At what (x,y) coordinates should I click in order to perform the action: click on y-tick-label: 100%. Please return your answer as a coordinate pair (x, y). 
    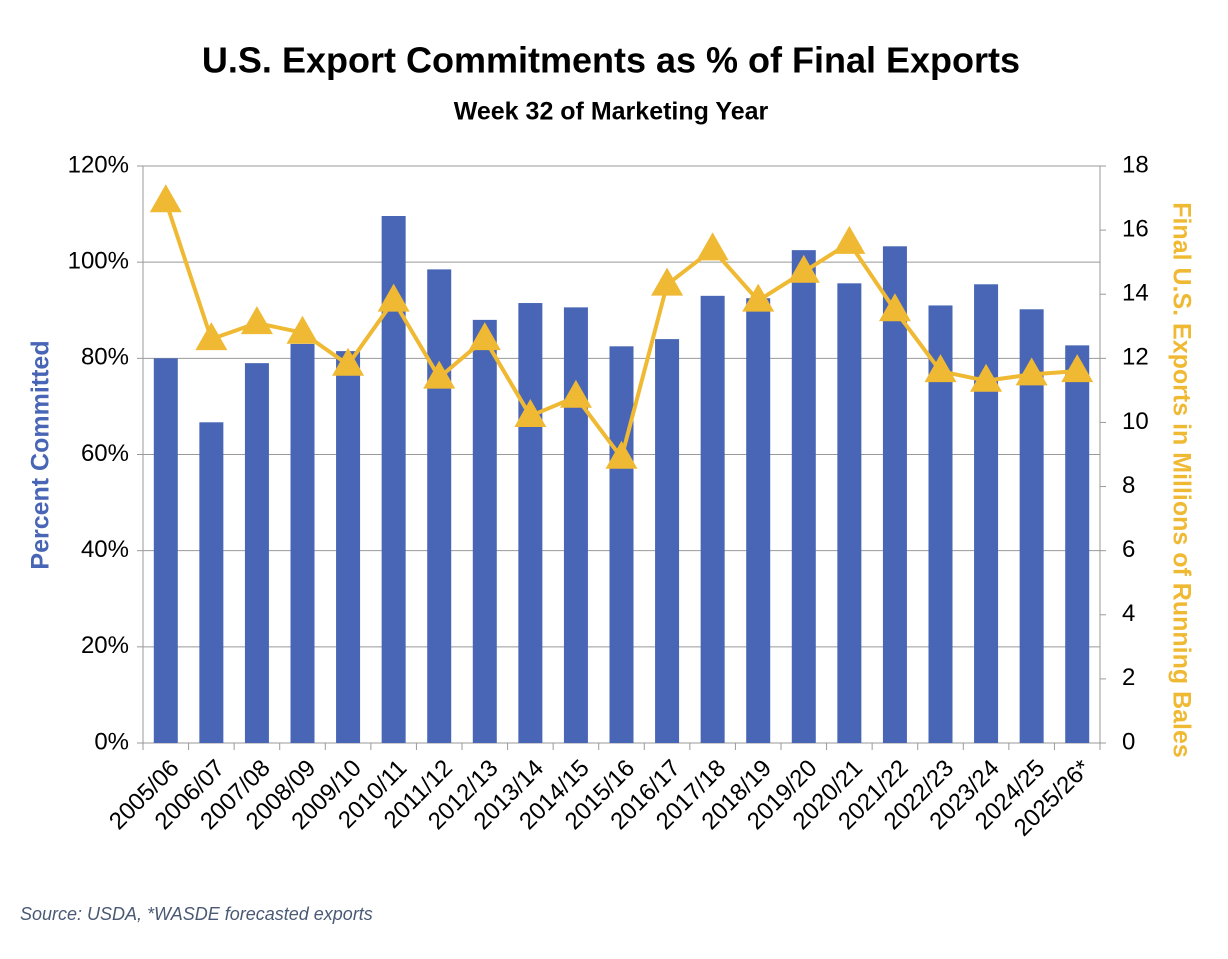
    Looking at the image, I should click on (98, 261).